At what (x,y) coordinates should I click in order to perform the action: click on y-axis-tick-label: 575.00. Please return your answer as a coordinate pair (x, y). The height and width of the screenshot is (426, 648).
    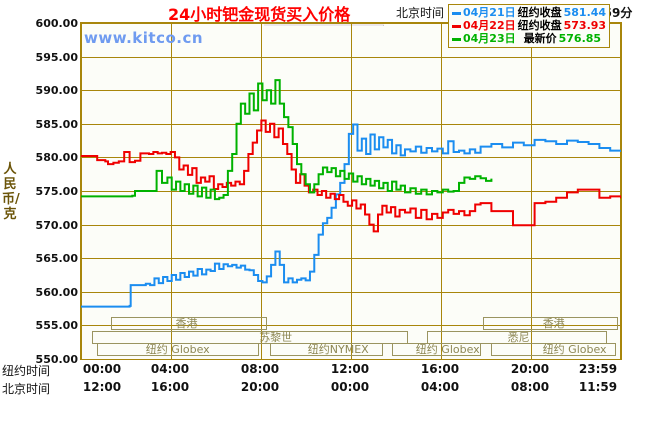
    Looking at the image, I should click on (56, 191).